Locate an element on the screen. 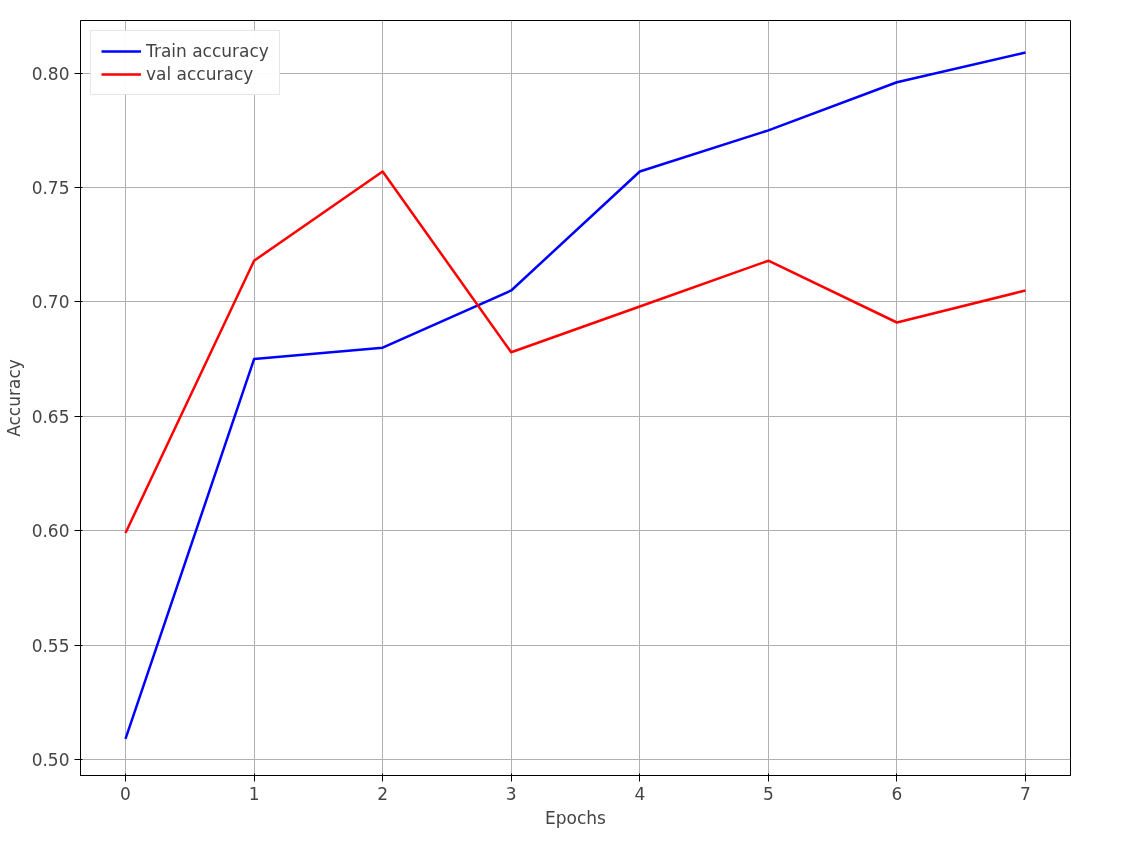 Image resolution: width=1121 pixels, height=843 pixels. x-tick-label: 1 is located at coordinates (254, 793).